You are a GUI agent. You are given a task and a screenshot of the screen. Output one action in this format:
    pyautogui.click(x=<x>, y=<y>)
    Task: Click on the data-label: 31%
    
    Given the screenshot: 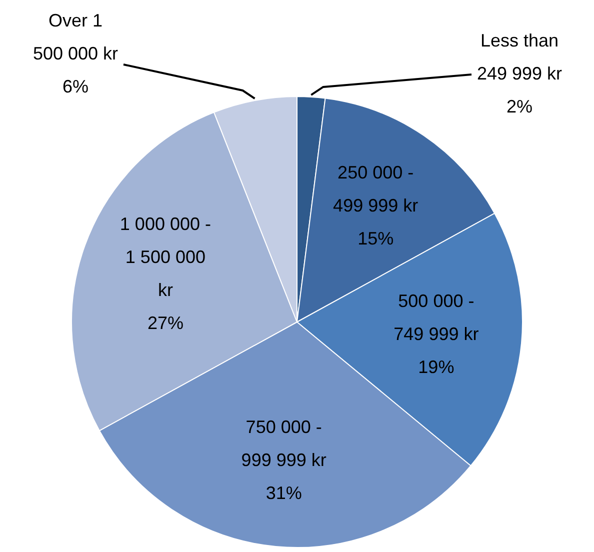 What is the action you would take?
    pyautogui.click(x=284, y=493)
    